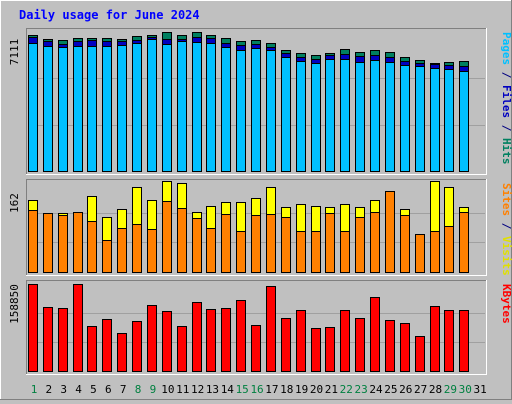  Describe the element at coordinates (93, 389) in the screenshot. I see `day-label: 5` at that location.